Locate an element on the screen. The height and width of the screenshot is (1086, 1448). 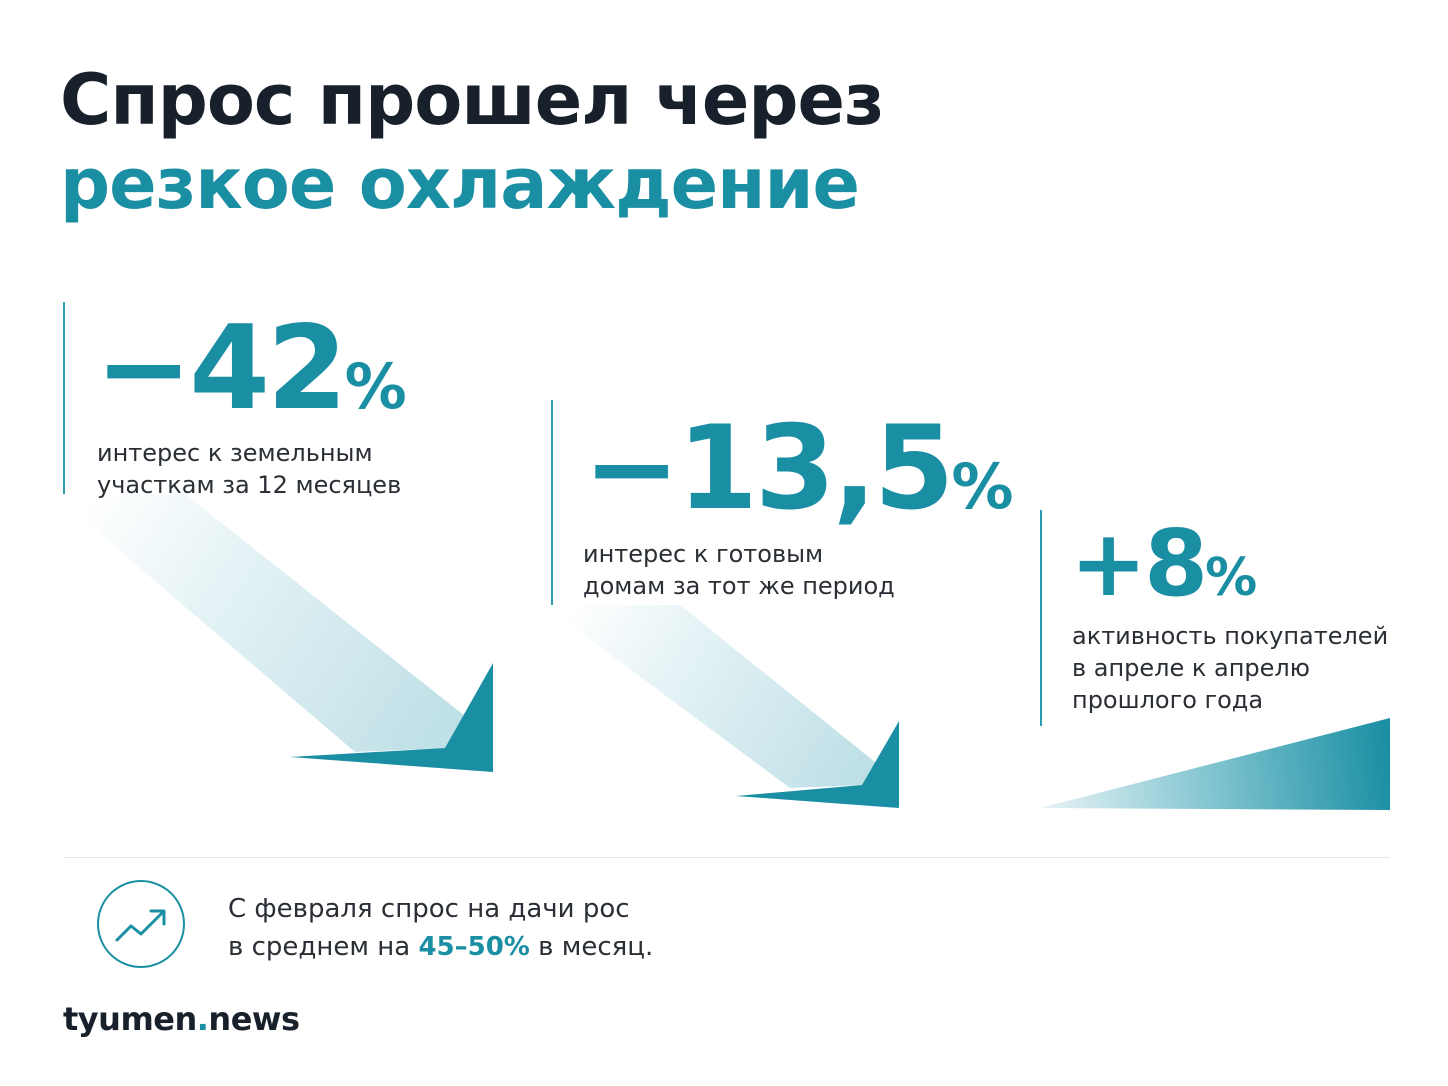
stat-3-number: +8 is located at coordinates (1139, 563).